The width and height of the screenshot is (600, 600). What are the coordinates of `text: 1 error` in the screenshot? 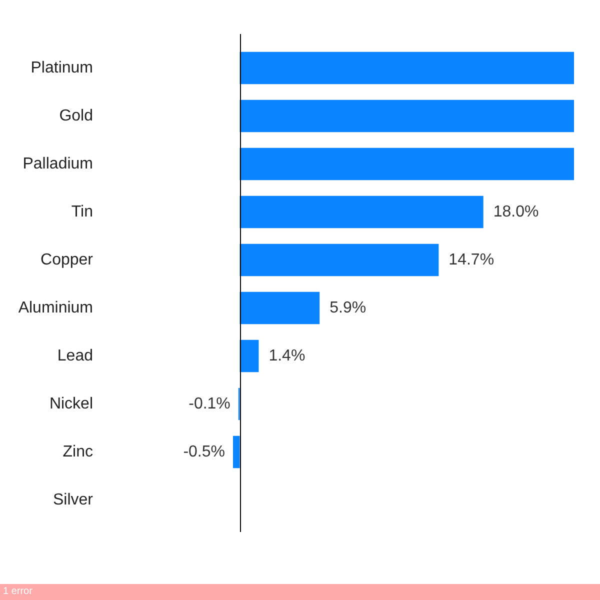 It's located at (300, 592).